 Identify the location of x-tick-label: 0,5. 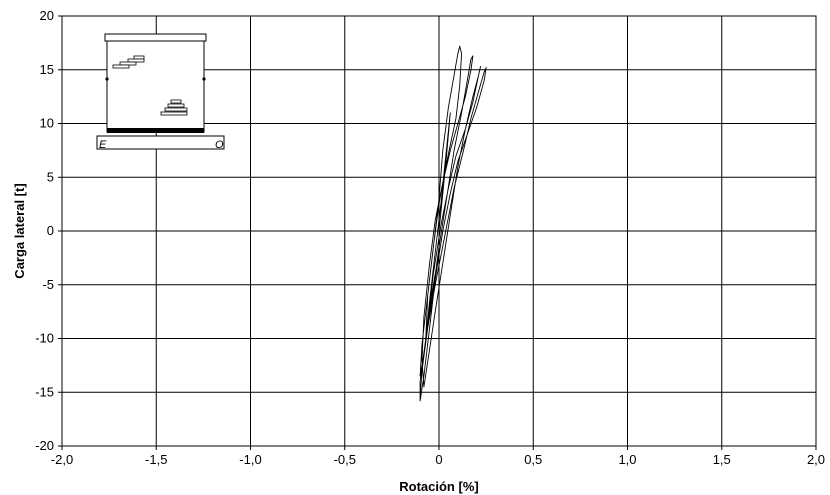
(533, 459).